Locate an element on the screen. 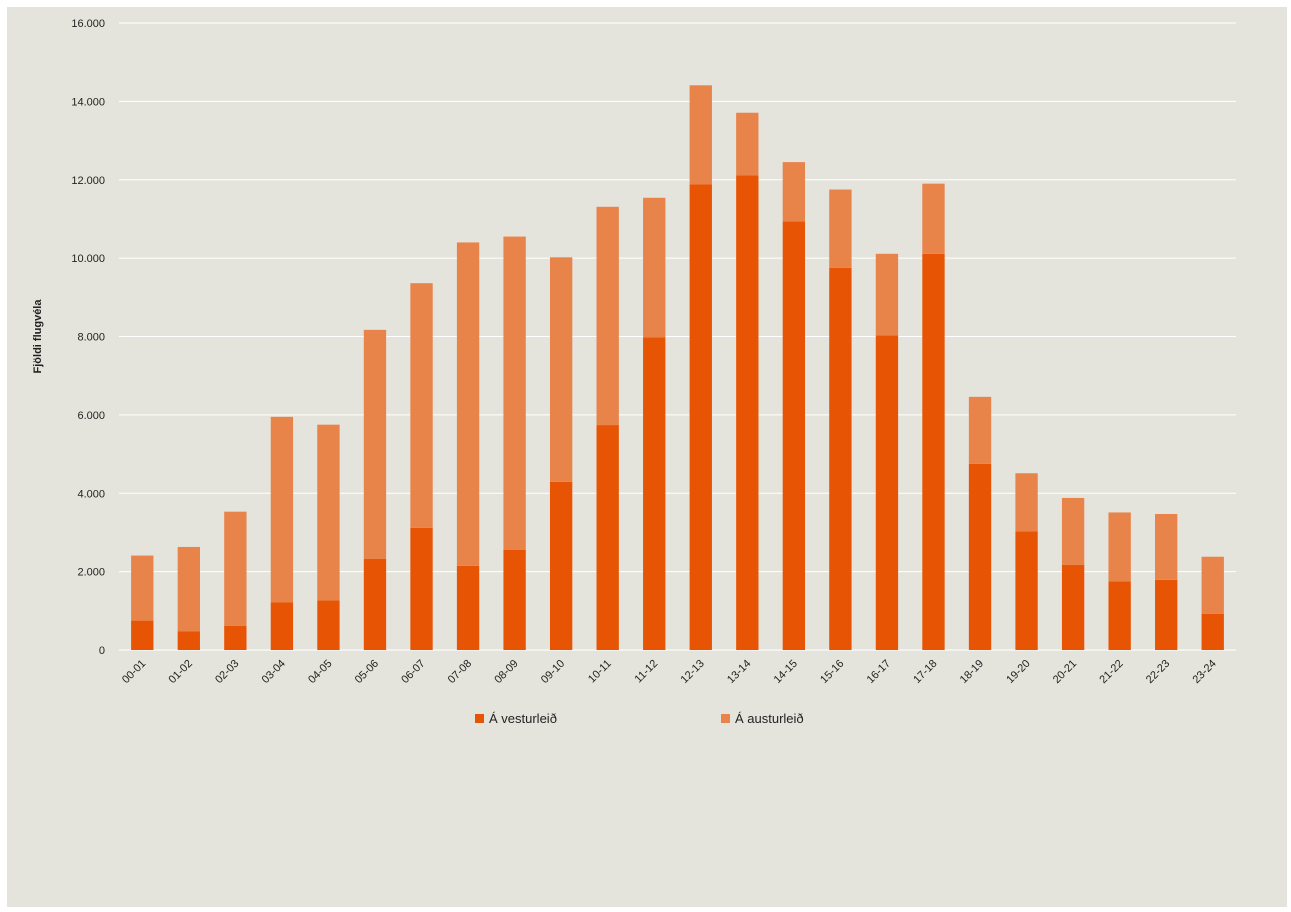  x-tick-label: 04-05 is located at coordinates (320, 672).